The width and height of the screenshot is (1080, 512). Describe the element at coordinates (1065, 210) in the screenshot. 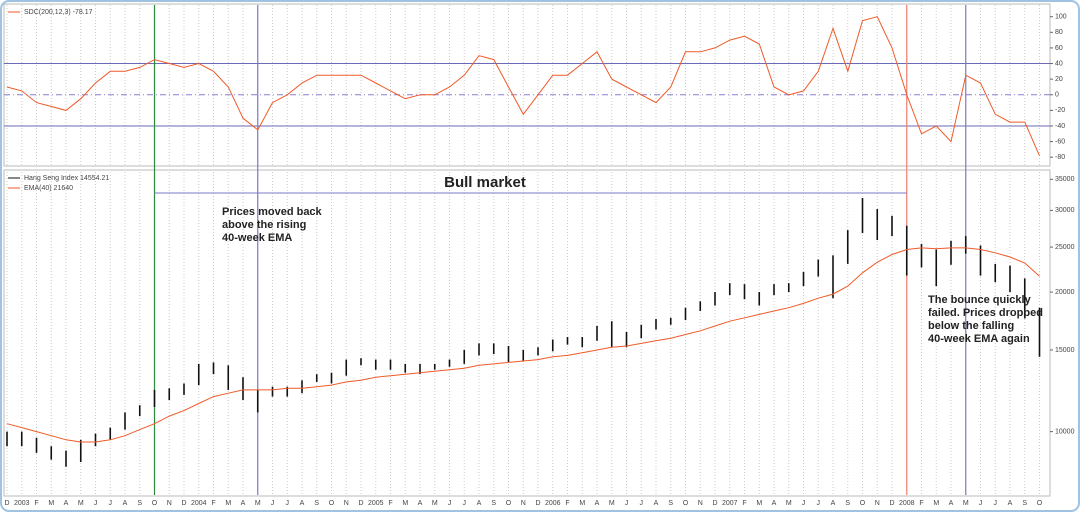

I see `y-tick-label: 30000` at that location.